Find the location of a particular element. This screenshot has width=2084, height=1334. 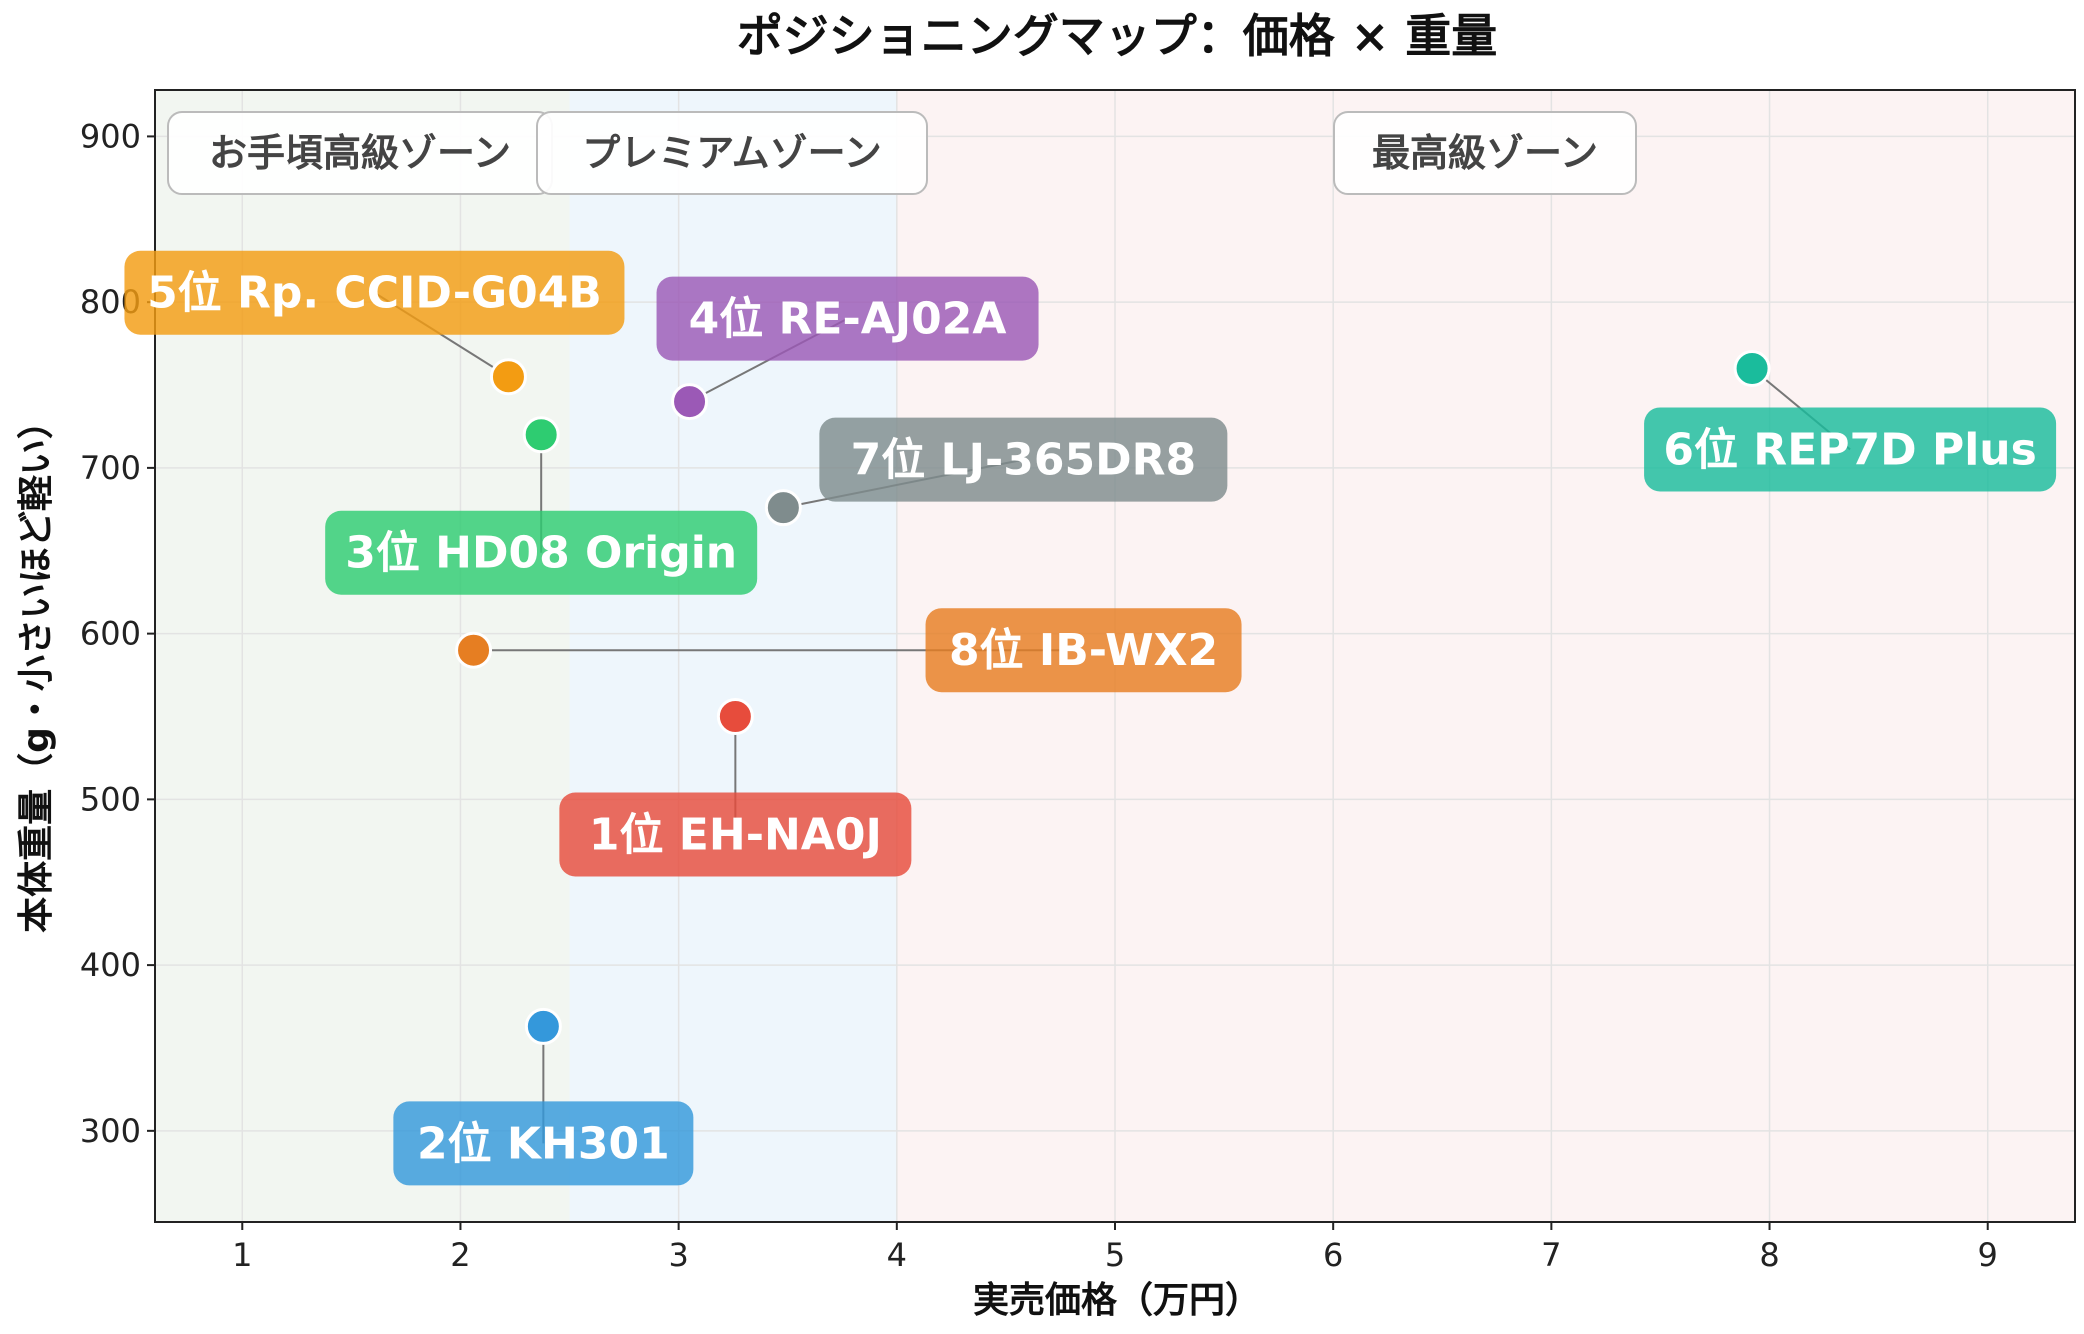

x-tick-label: 8 is located at coordinates (1769, 1255).